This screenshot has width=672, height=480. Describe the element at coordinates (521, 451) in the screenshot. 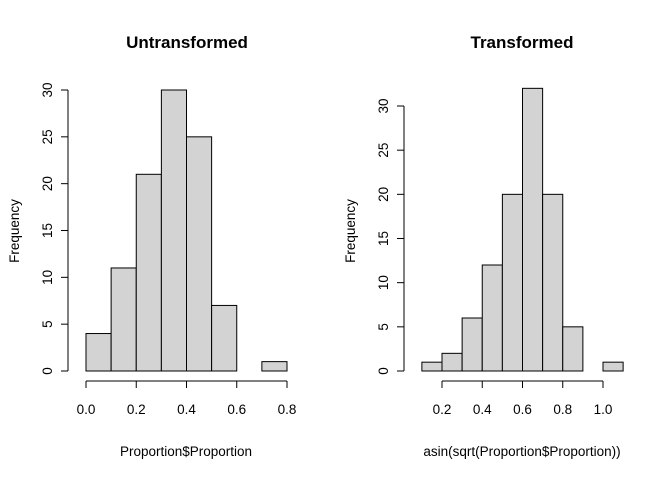

I see `x-axis-label: asin(sqrt(Proportion$Proportion))` at that location.